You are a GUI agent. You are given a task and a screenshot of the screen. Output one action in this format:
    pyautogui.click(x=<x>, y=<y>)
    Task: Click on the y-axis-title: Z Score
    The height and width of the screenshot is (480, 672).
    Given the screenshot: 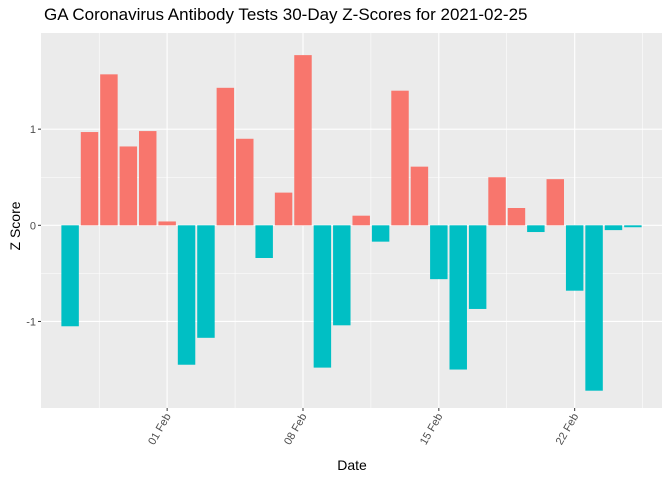 What is the action you would take?
    pyautogui.click(x=15, y=225)
    